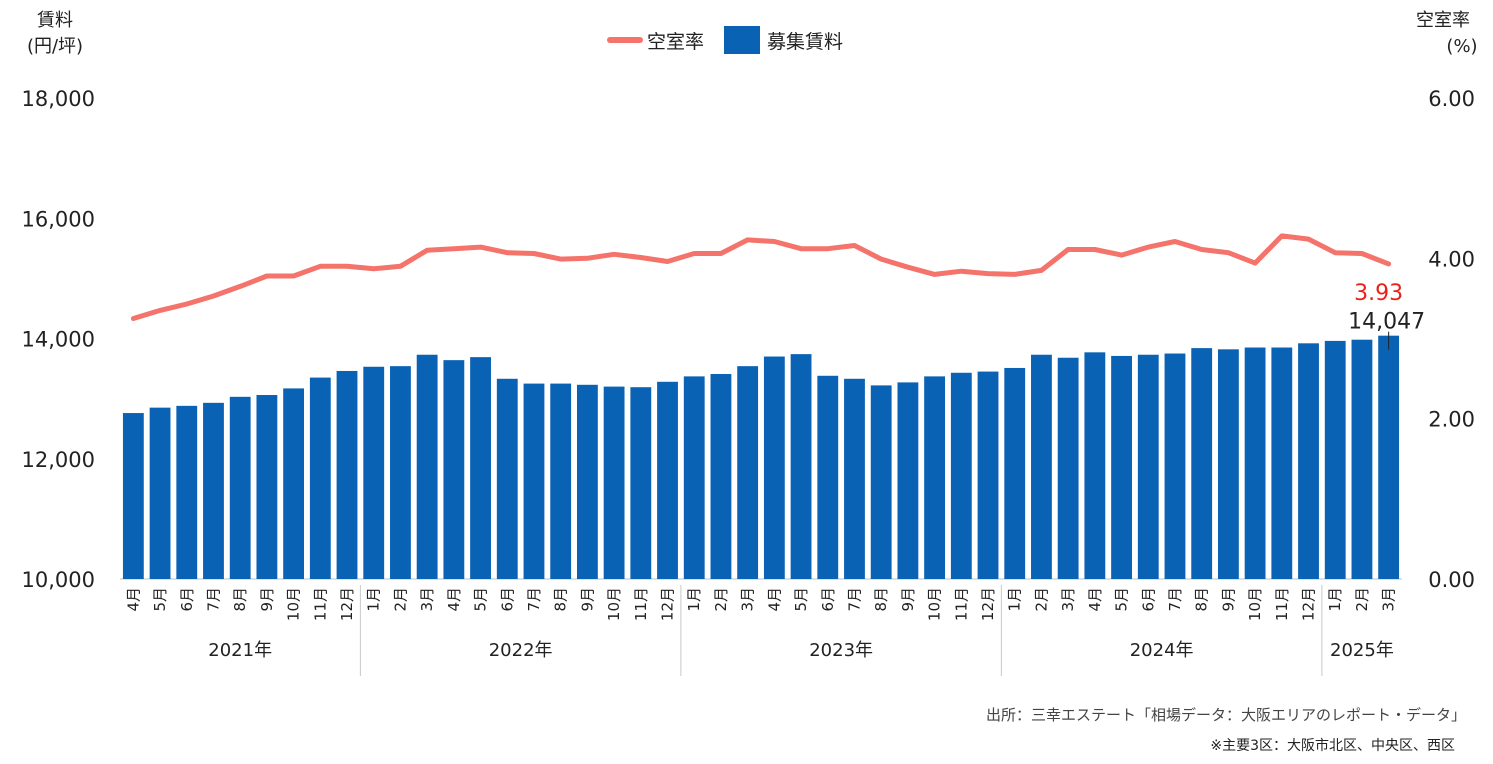 This screenshot has width=1493, height=764. What do you see at coordinates (1332, 745) in the screenshot?
I see `area-note: ※主要3区：大阪市北区、中央区、西区` at bounding box center [1332, 745].